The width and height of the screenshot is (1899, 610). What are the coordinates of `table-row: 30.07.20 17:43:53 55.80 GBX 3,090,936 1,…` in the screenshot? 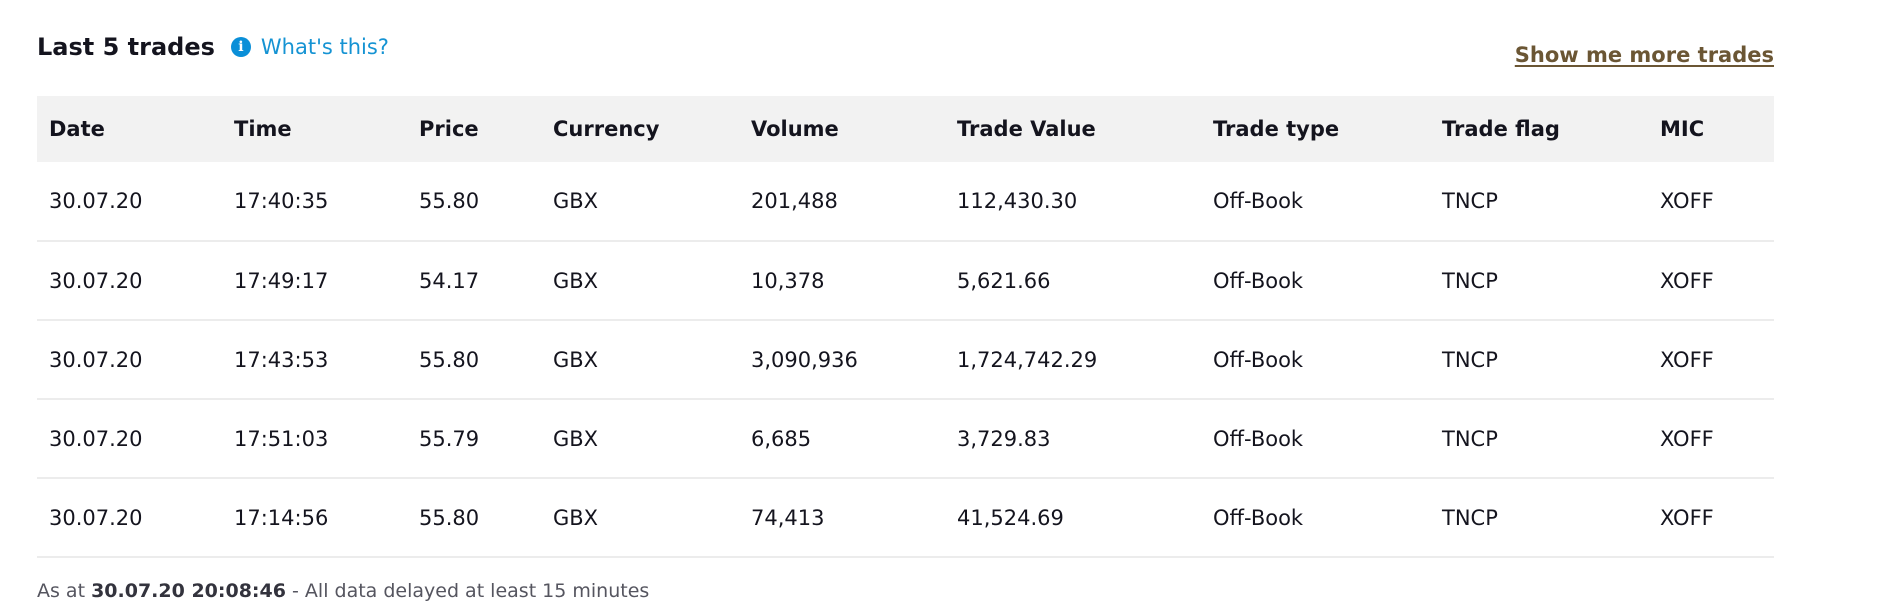 It's located at (905, 359).